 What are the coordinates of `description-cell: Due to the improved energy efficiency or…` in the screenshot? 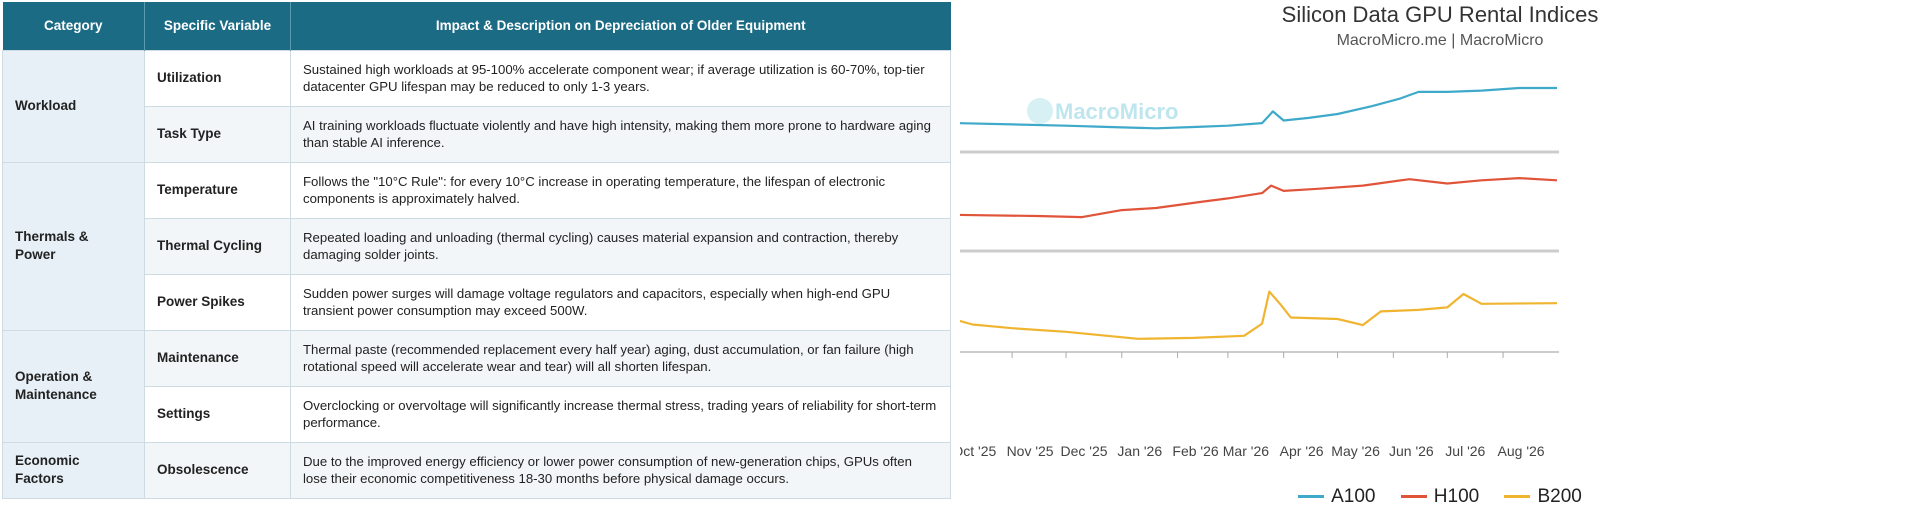 It's located at (620, 470).